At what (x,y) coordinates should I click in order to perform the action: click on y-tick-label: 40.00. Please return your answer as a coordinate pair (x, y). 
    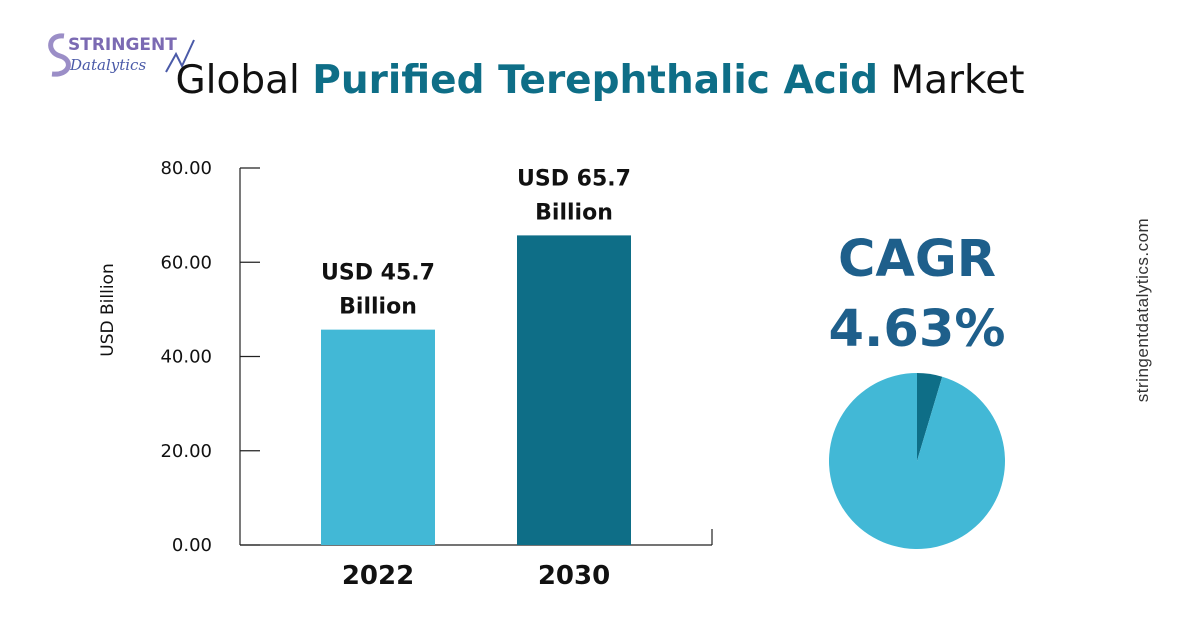
    Looking at the image, I should click on (186, 357).